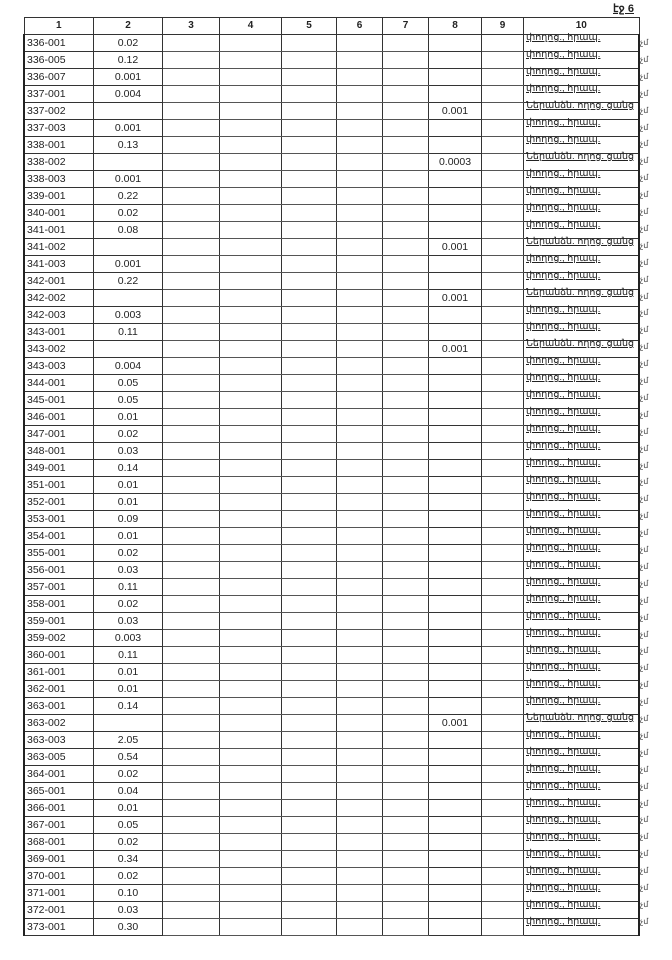  Describe the element at coordinates (455, 162) in the screenshot. I see `cell-col-8: 0.0003` at that location.